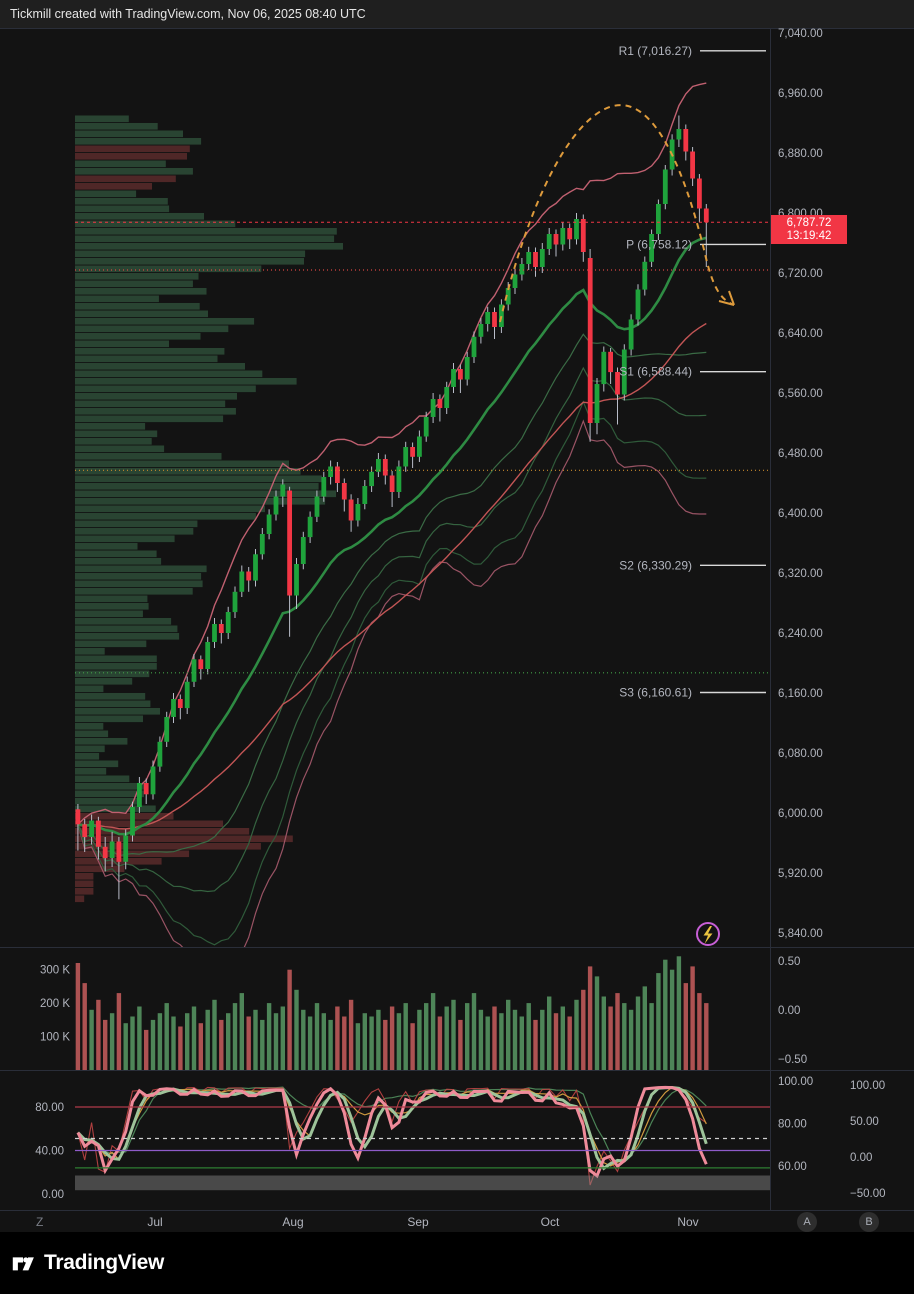 This screenshot has width=914, height=1294. What do you see at coordinates (422, 1183) in the screenshot?
I see `oscillator-band` at bounding box center [422, 1183].